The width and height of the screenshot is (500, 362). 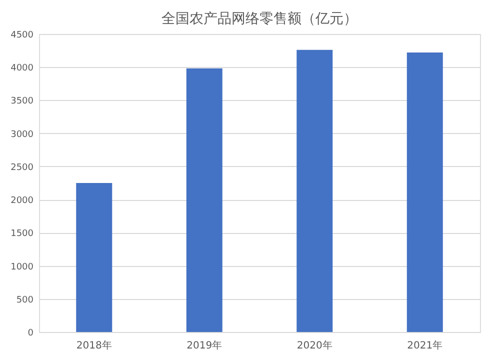 I want to click on y-tick-label: 4500, so click(x=22, y=35).